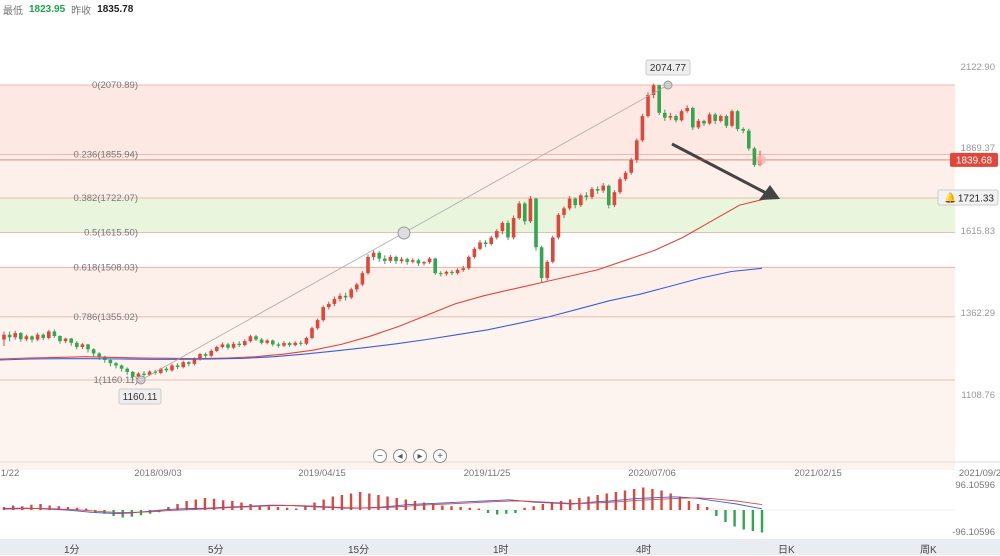  I want to click on fib-label-1: 0.236(1855.94), so click(106, 155).